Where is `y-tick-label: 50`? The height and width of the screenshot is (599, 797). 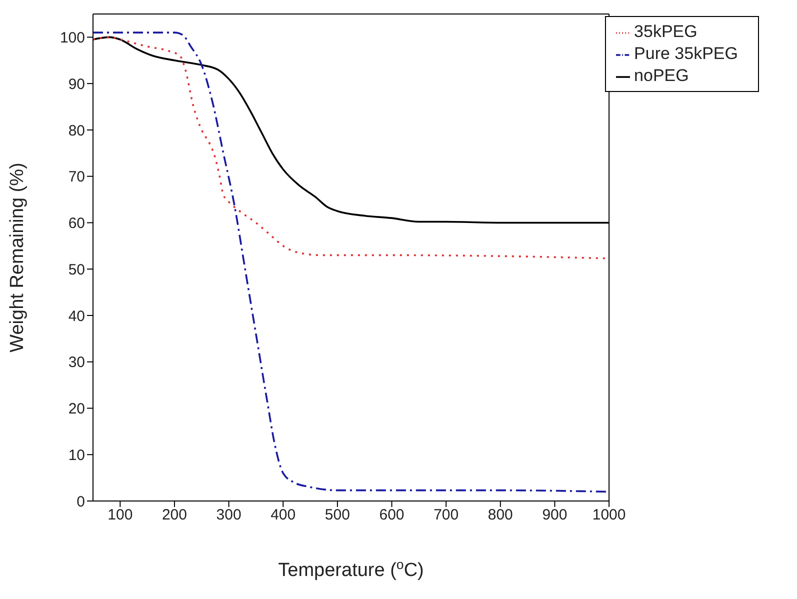
y-tick-label: 50 is located at coordinates (76, 269).